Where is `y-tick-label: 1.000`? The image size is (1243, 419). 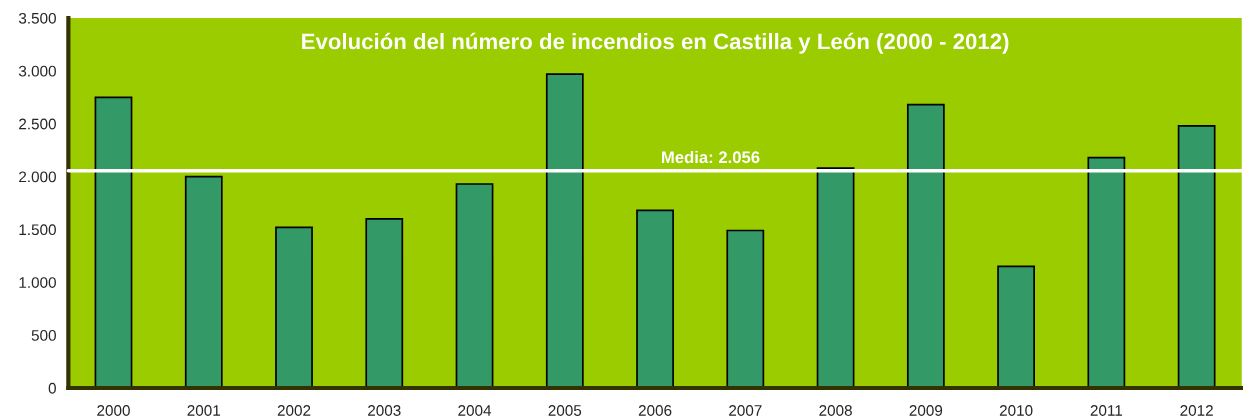
y-tick-label: 1.000 is located at coordinates (37, 282).